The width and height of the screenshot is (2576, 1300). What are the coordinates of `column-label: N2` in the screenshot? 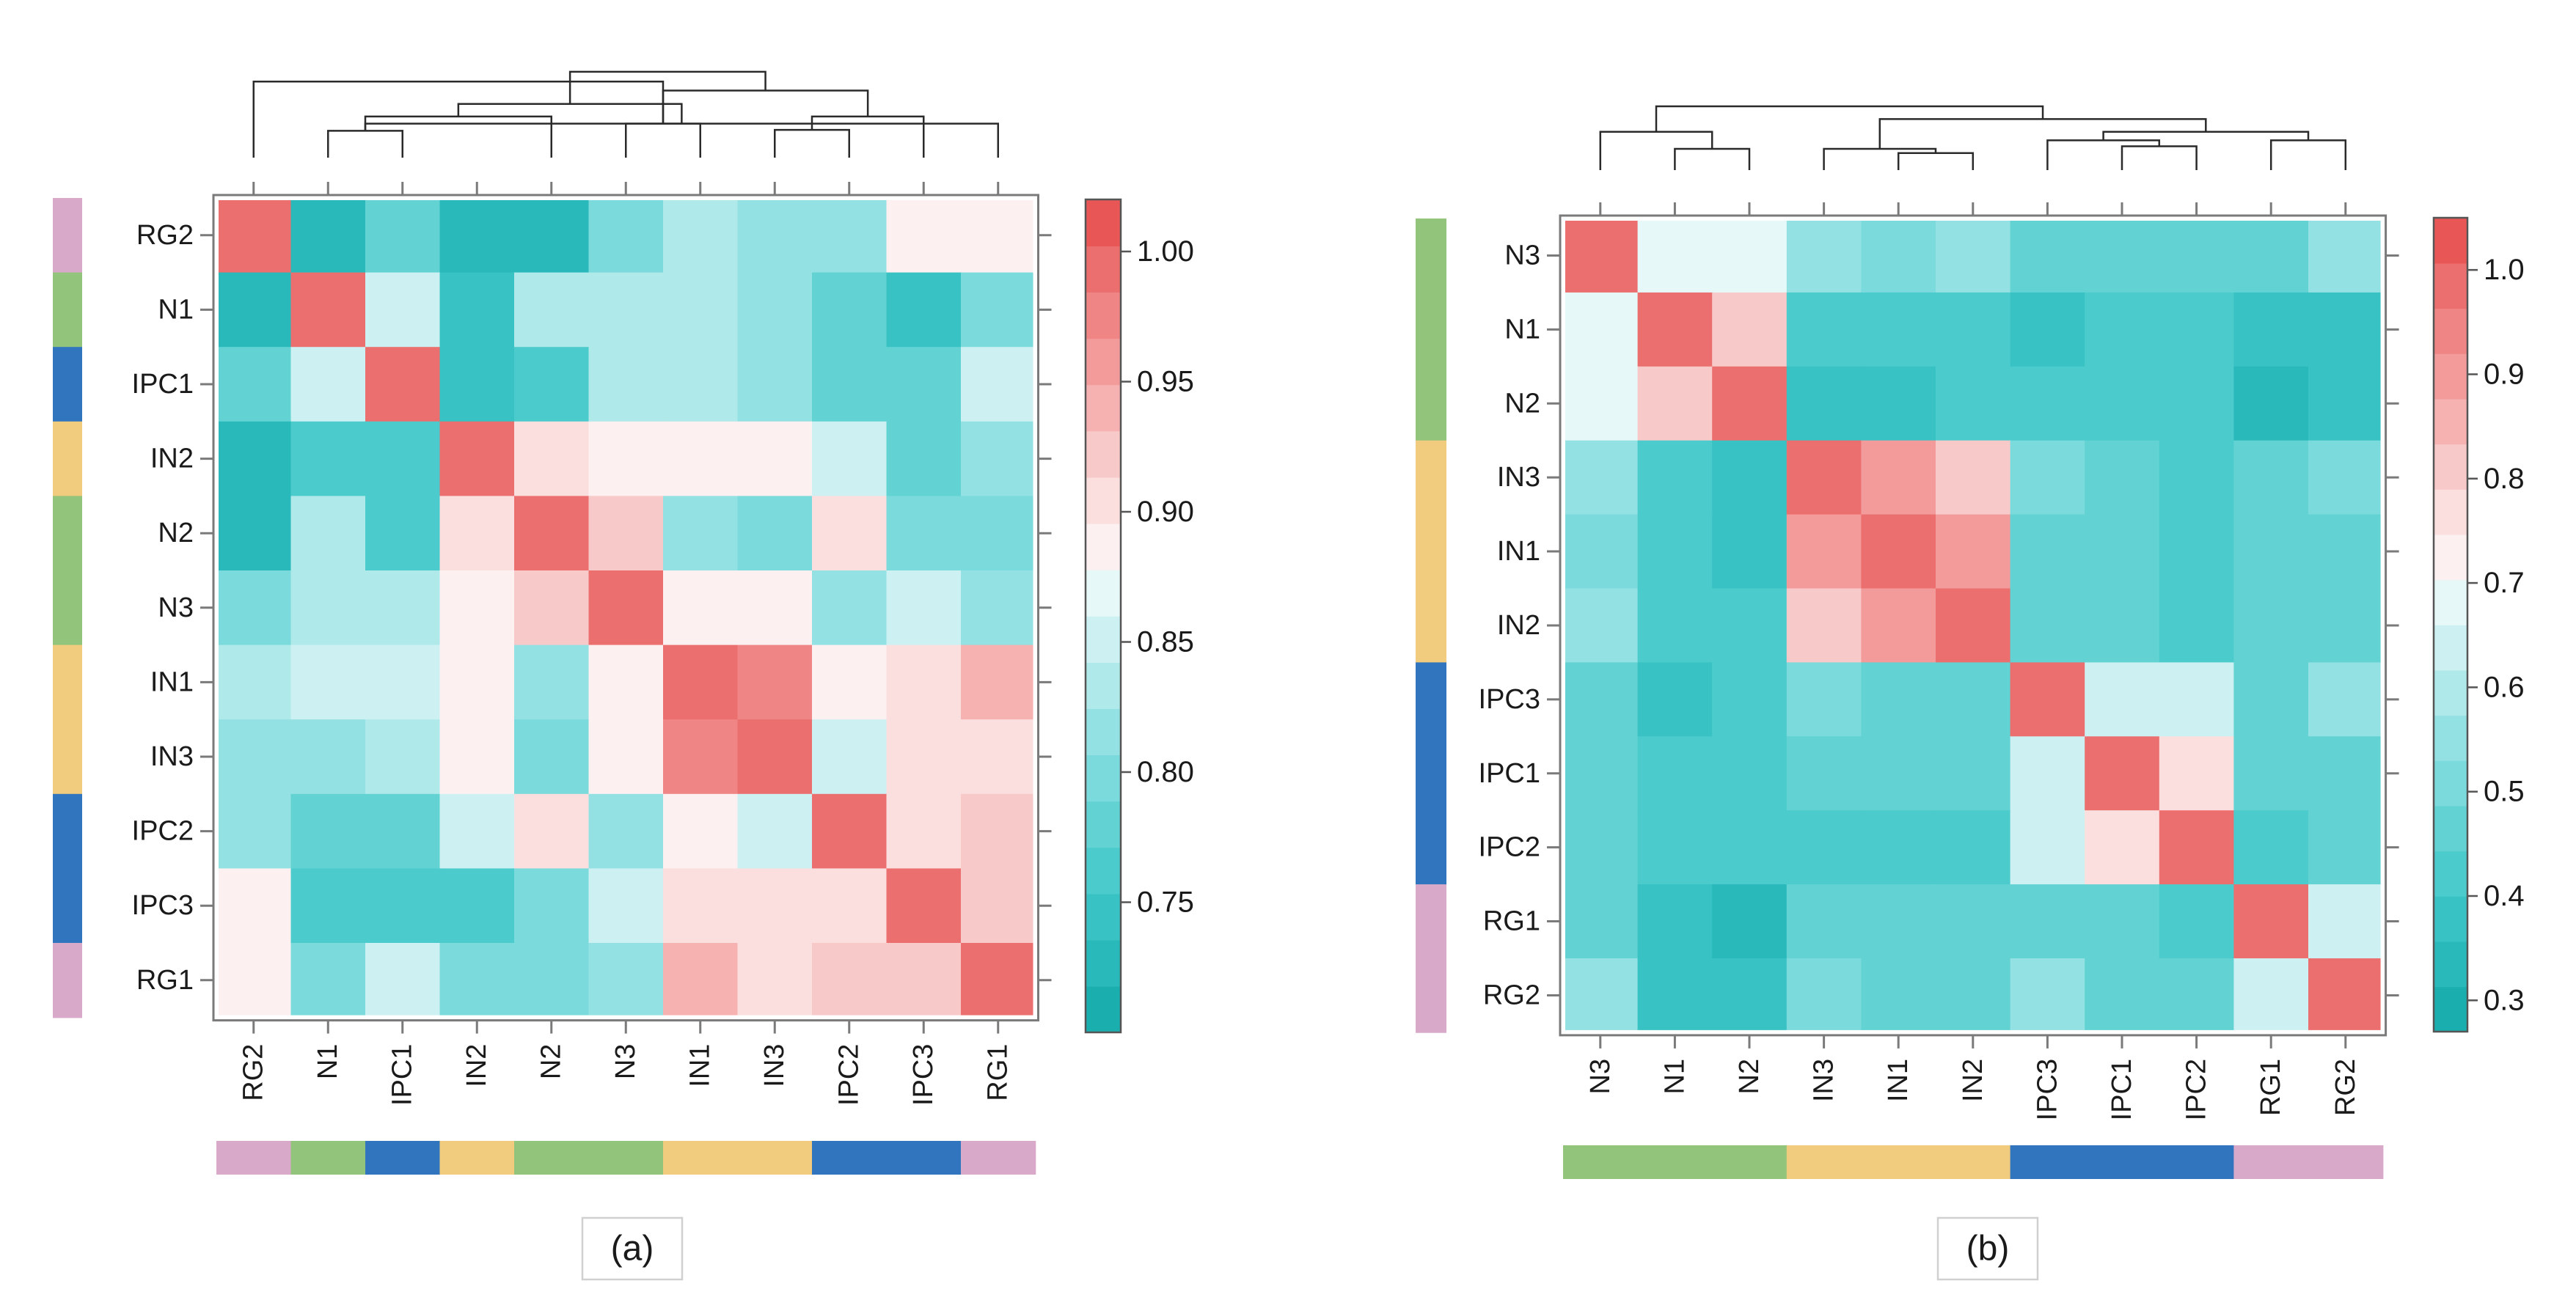 It's located at (551, 1062).